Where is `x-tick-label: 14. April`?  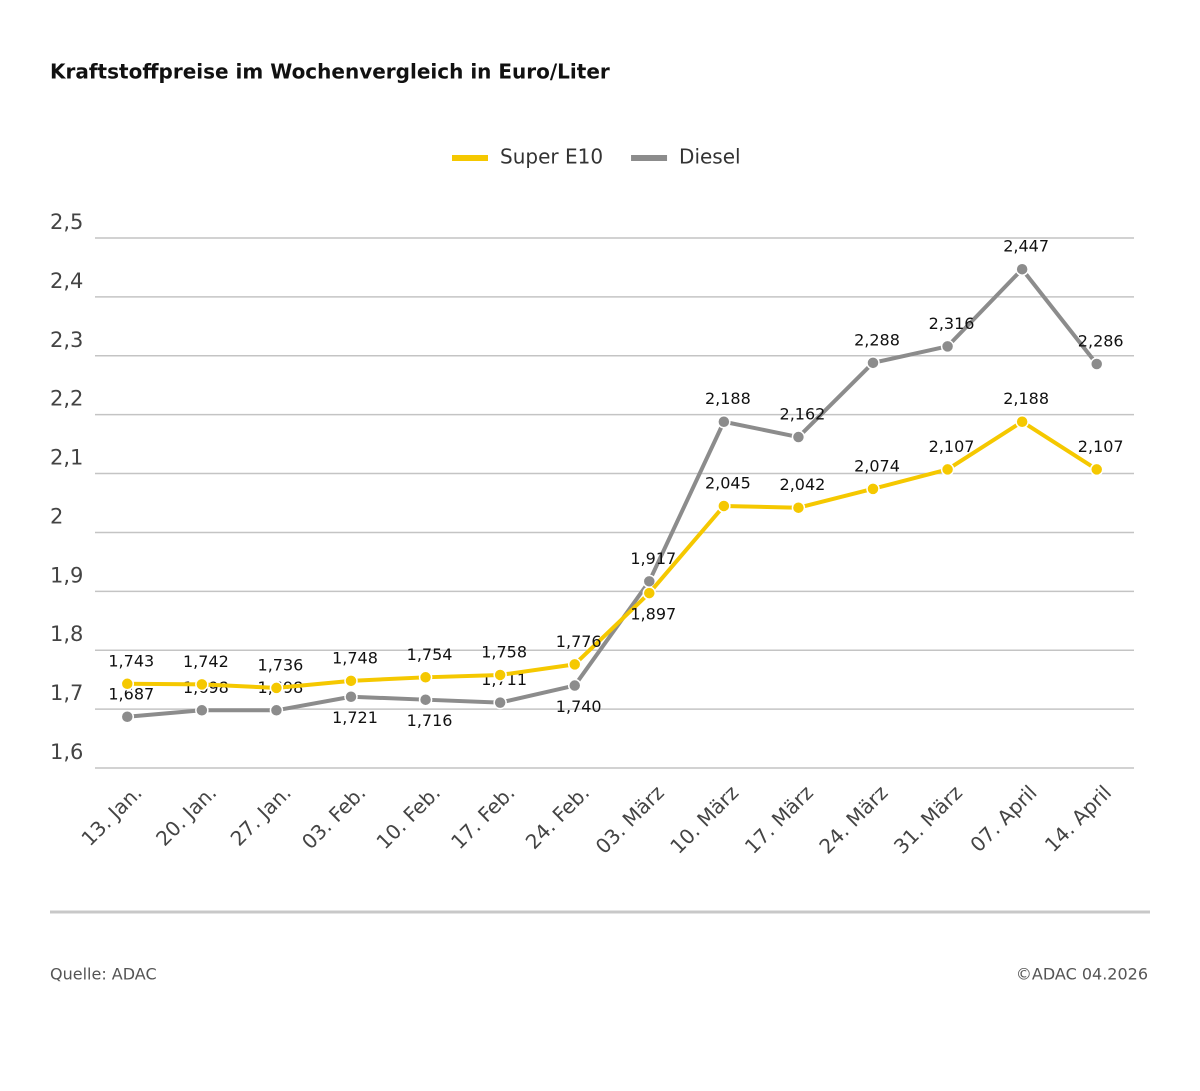
x-tick-label: 14. April is located at coordinates (1078, 818).